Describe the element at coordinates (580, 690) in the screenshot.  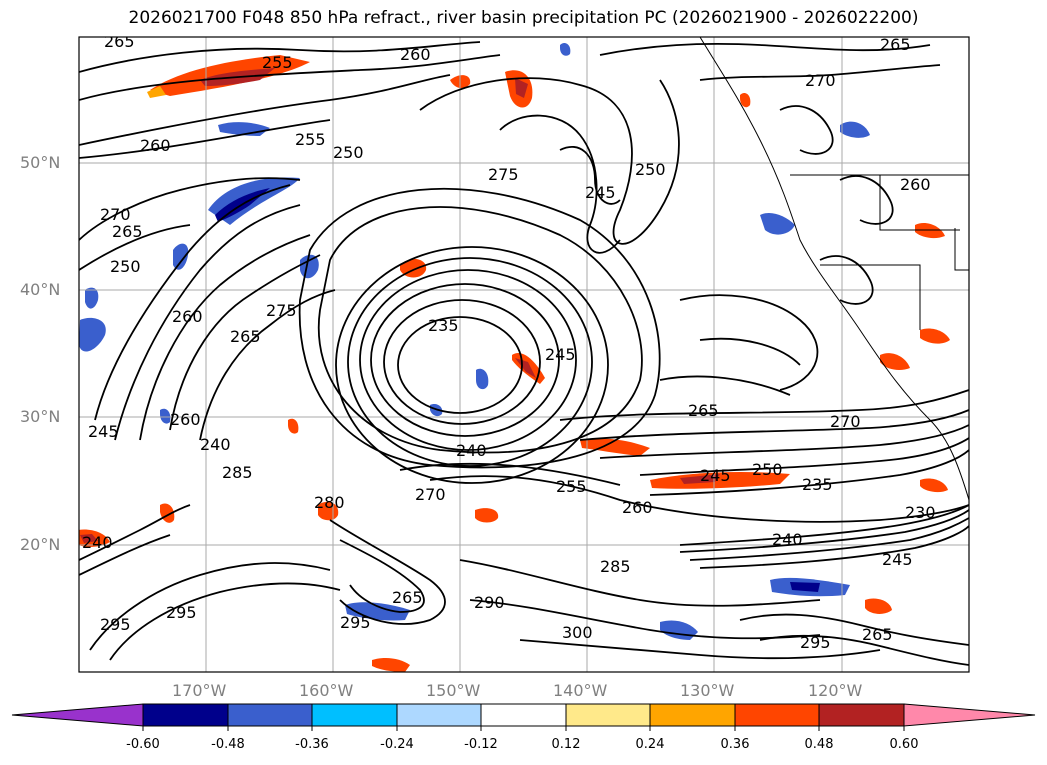
I see `lon-label-140w: 140°W` at that location.